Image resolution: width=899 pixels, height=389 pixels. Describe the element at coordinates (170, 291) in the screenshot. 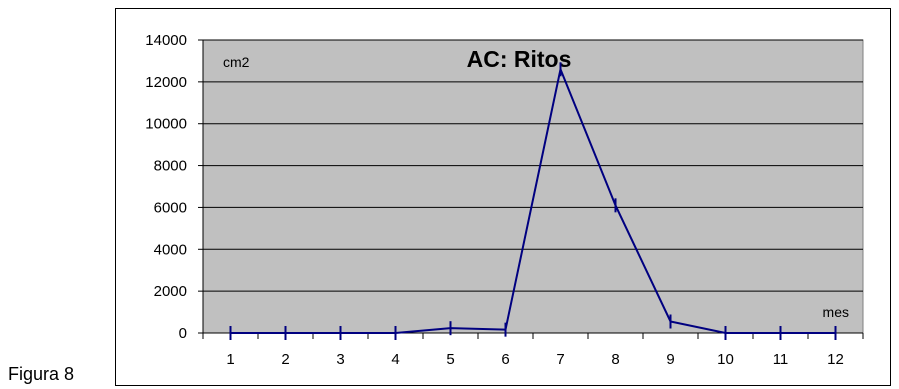

I see `y-tick-label: 2000` at that location.